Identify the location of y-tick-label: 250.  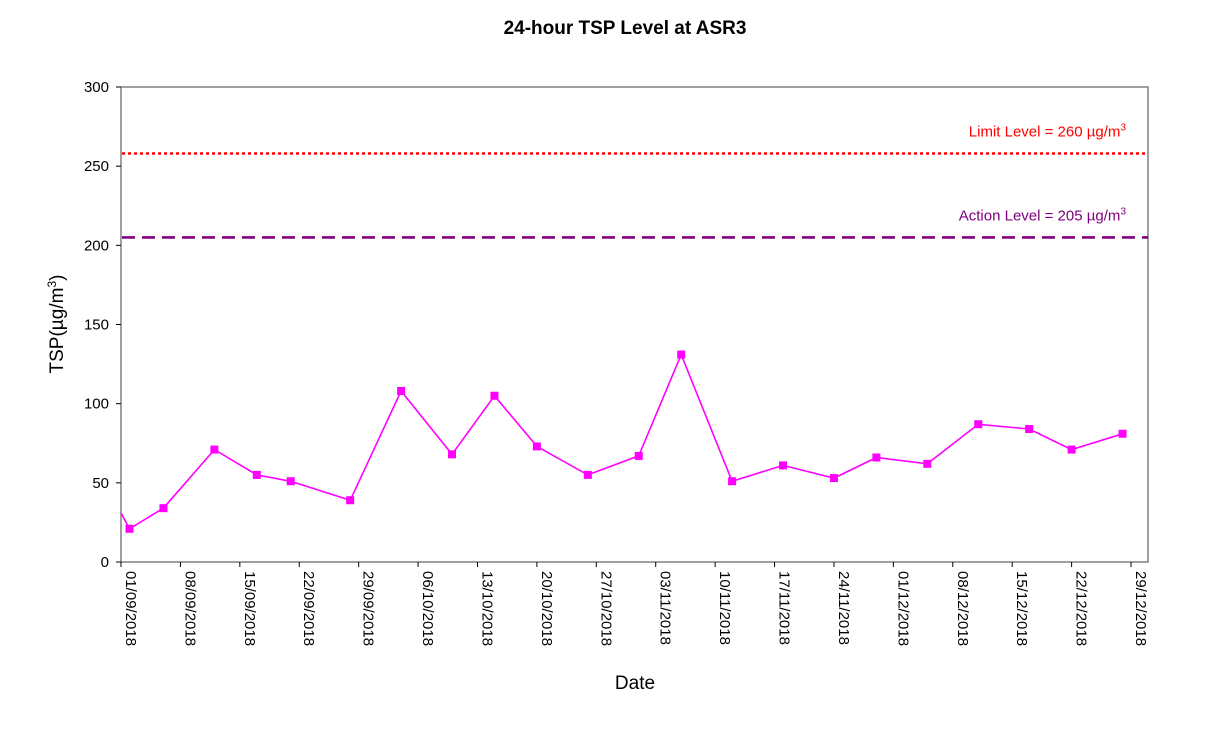
(96, 166).